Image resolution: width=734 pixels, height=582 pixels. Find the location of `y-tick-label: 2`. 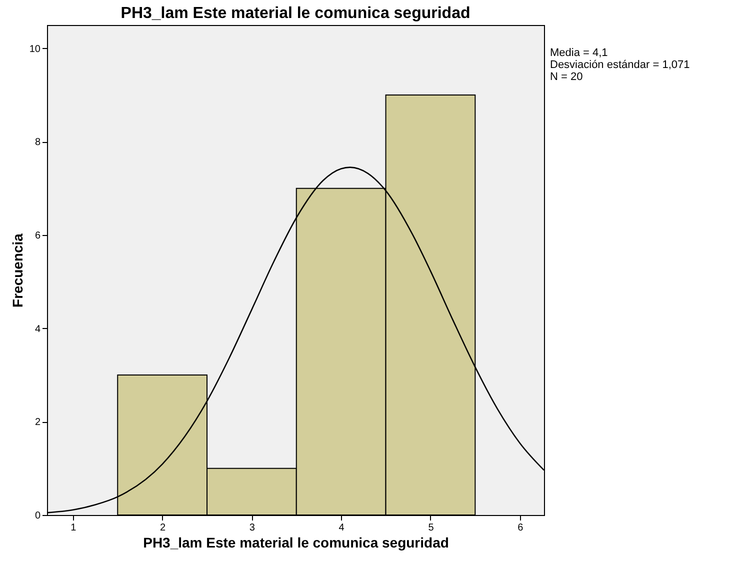

y-tick-label: 2 is located at coordinates (37, 422).